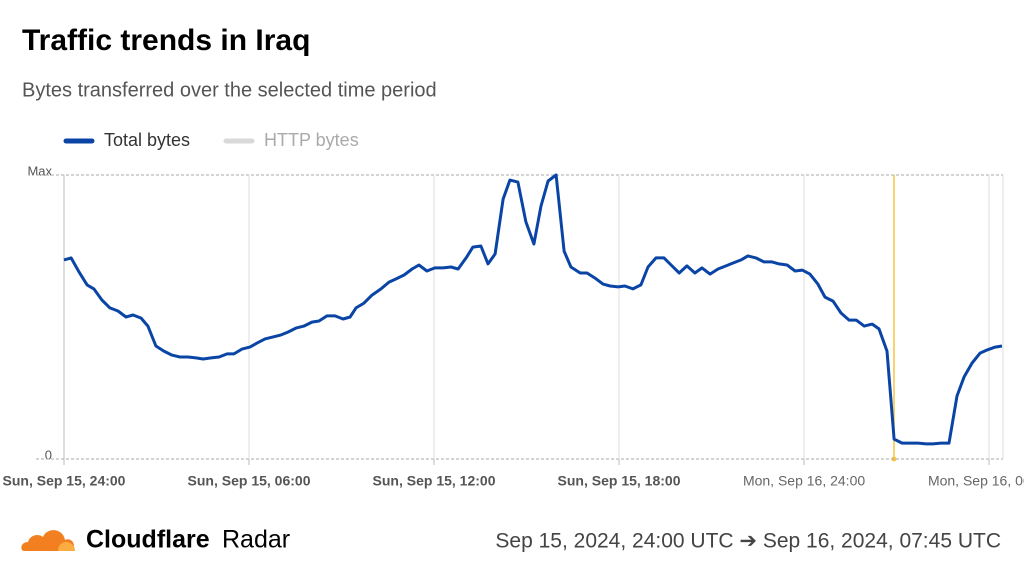 The height and width of the screenshot is (576, 1024). I want to click on brand-product: Radar, so click(256, 540).